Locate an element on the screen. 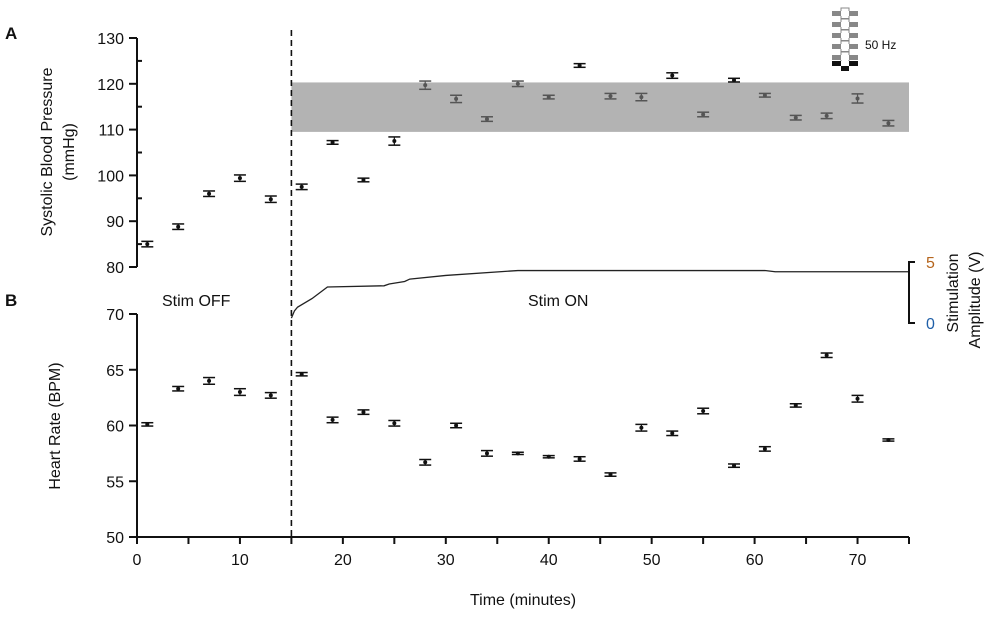  stim-y-axis is located at coordinates (911, 292).